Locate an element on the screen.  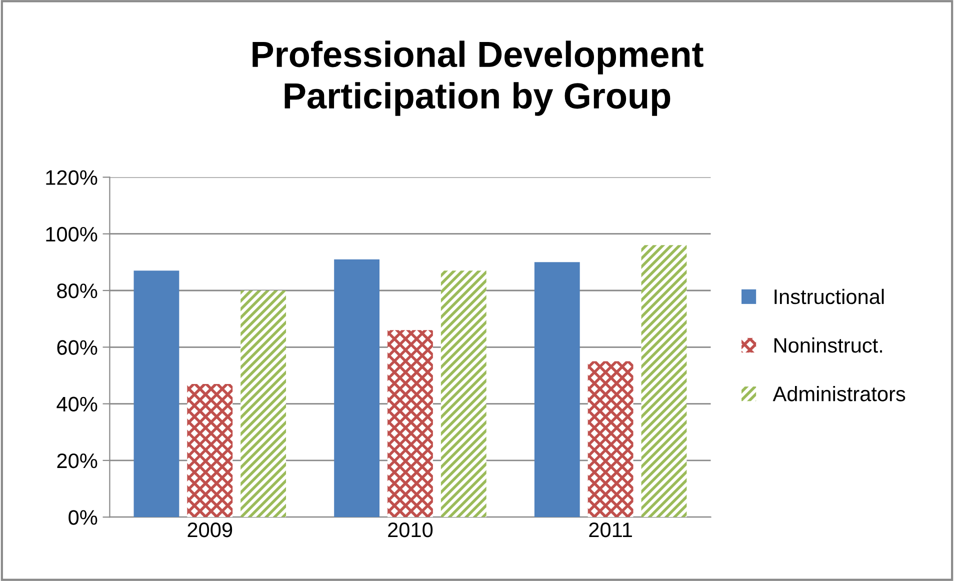
legend-label: Noninstruct. is located at coordinates (828, 345).